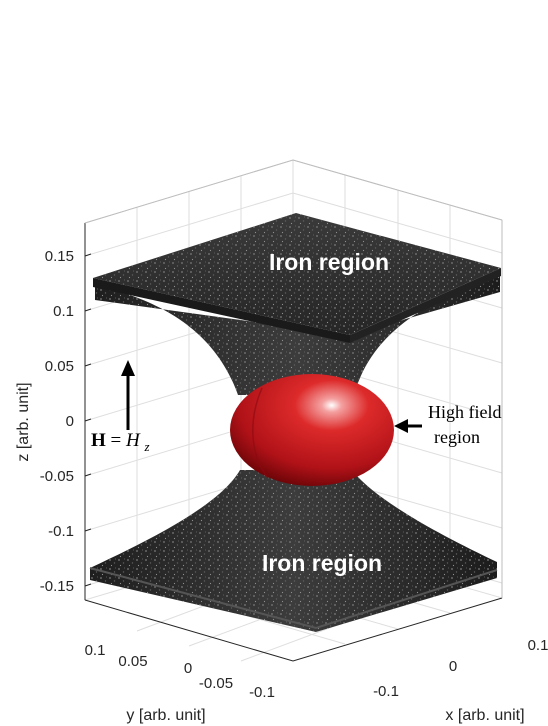 Image resolution: width=548 pixels, height=726 pixels. Describe the element at coordinates (465, 412) in the screenshot. I see `high-field-label-line1: High field` at that location.